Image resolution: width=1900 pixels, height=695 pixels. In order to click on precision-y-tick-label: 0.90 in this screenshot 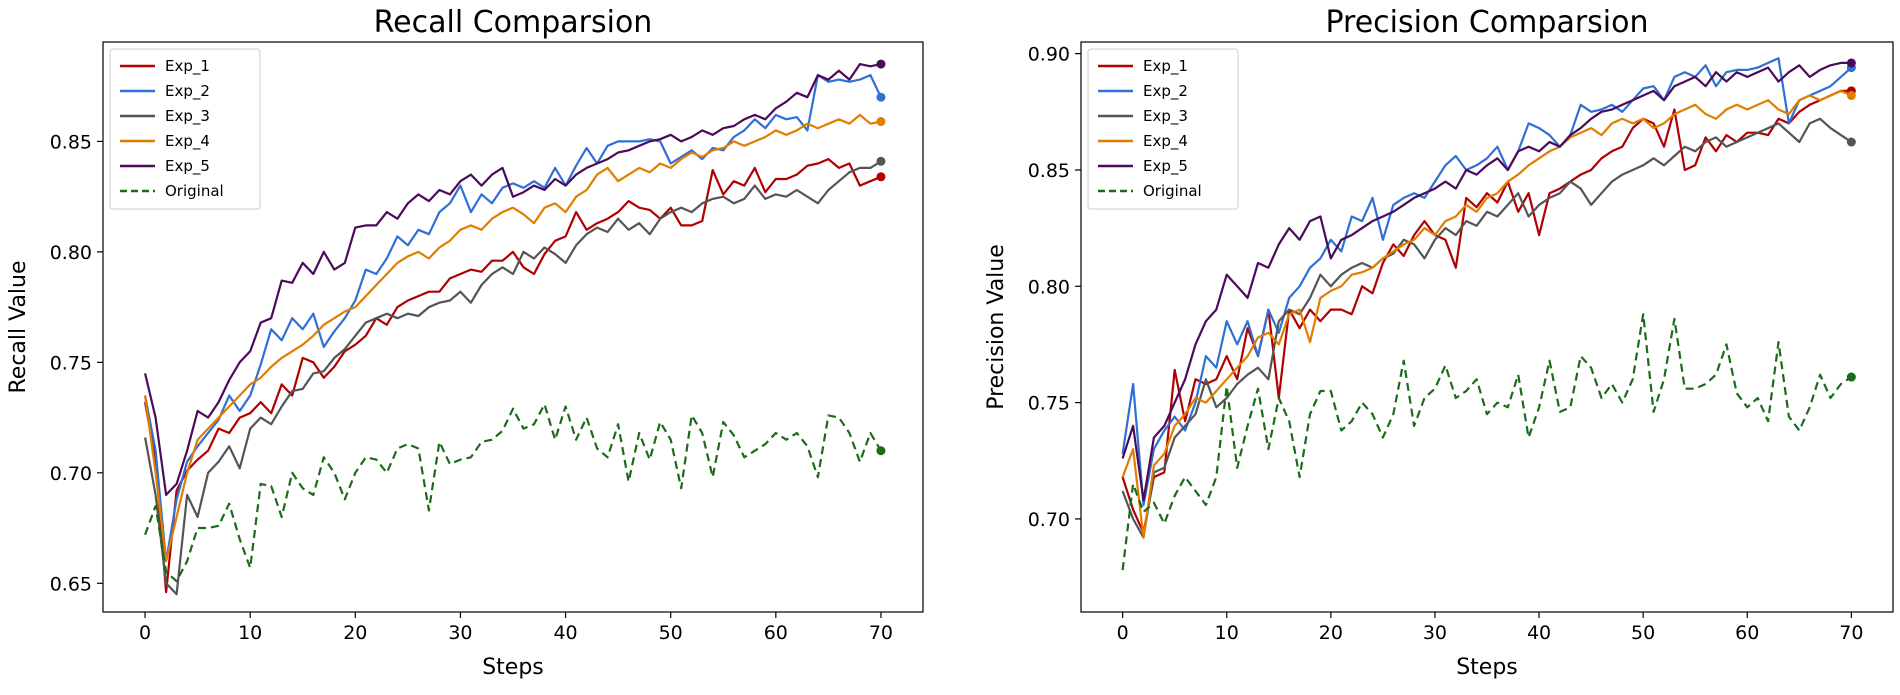, I will do `click(1049, 55)`.